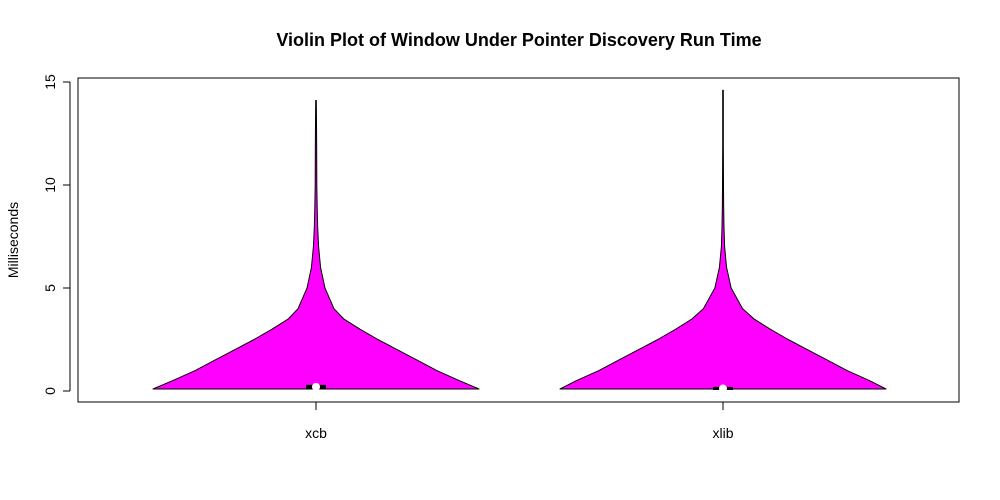 The height and width of the screenshot is (500, 1000). Describe the element at coordinates (56, 234) in the screenshot. I see `y-axis: 0 5 10 15` at that location.